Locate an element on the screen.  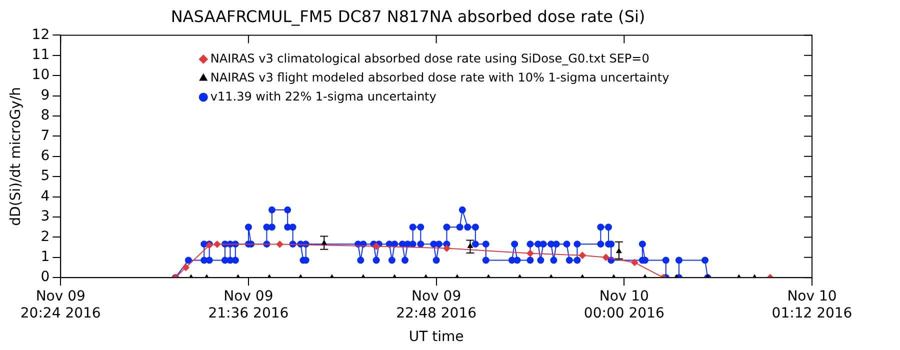
y-tick-label: 9 is located at coordinates (45, 95).